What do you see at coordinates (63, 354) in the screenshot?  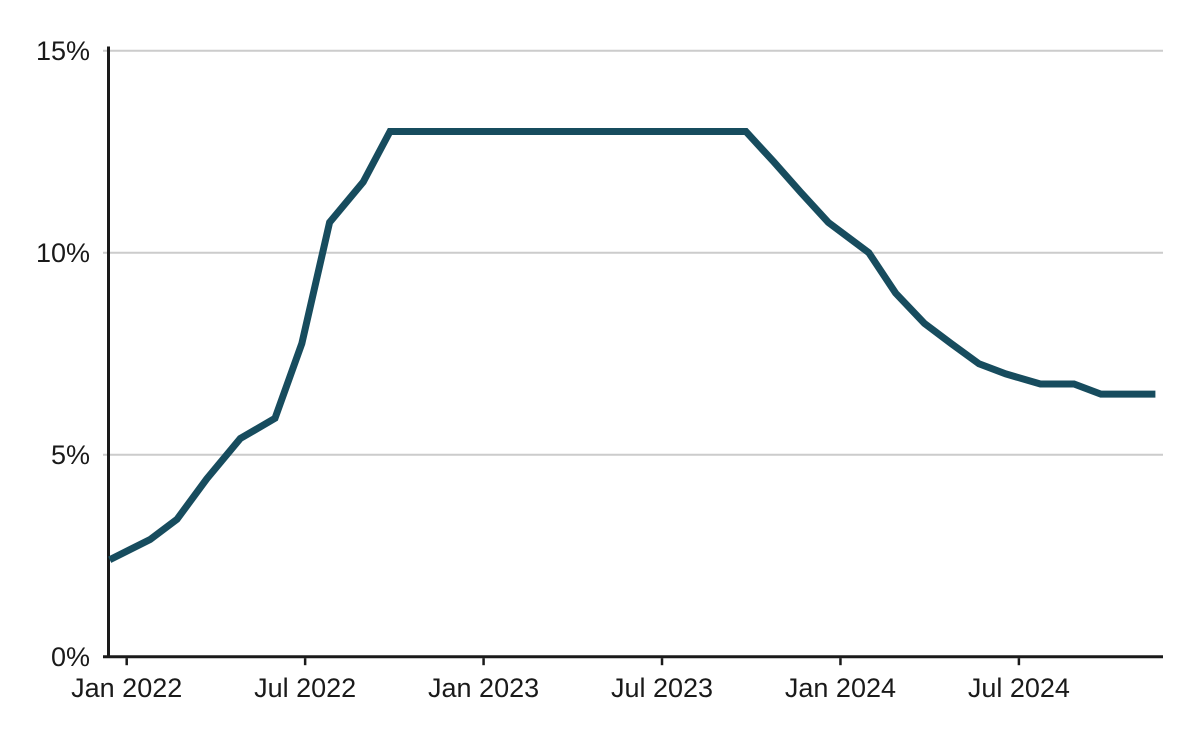 I see `y-axis-labels: 15% 10% 5% 0%` at bounding box center [63, 354].